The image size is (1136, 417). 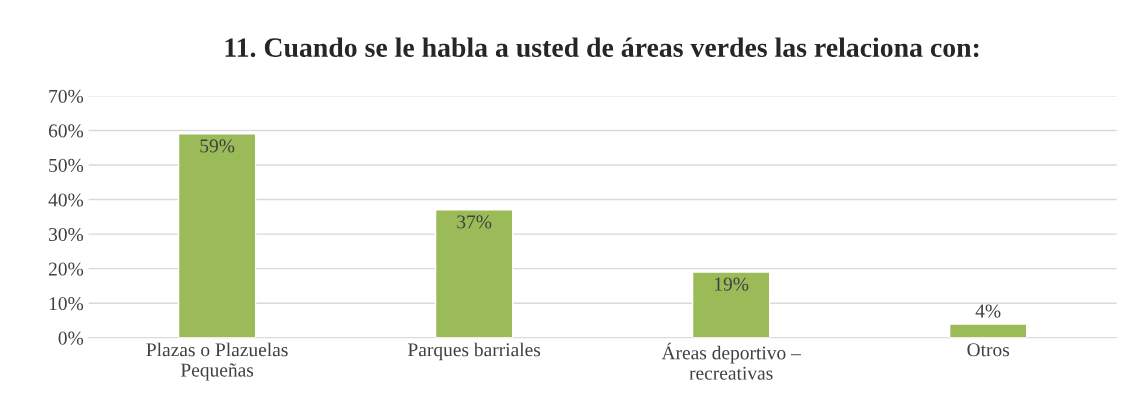 What do you see at coordinates (217, 361) in the screenshot?
I see `x-tick-label: Plazas o Plazuelas Pequeñas` at bounding box center [217, 361].